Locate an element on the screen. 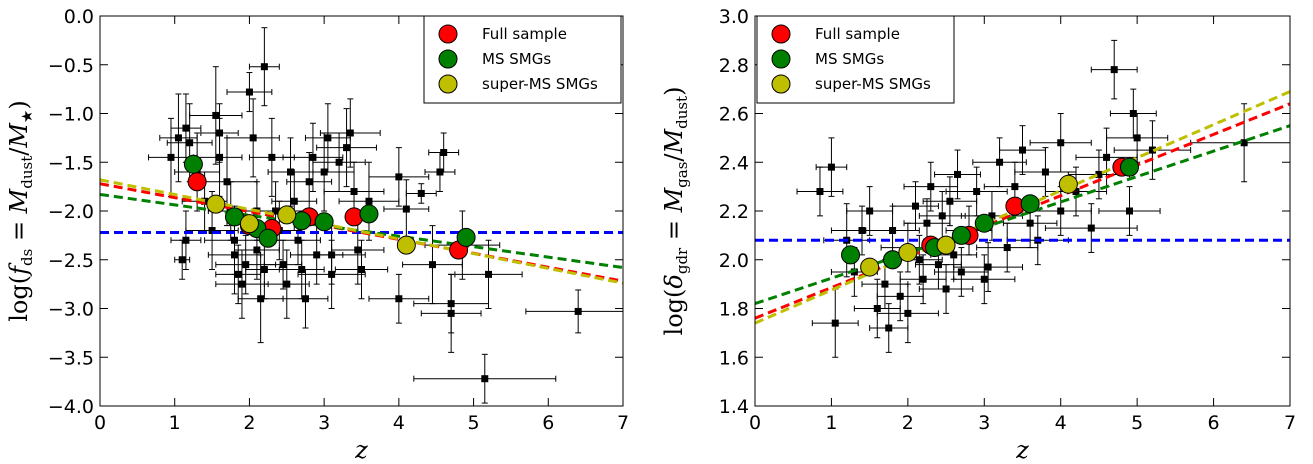 The height and width of the screenshot is (464, 1313). left-legend-label-ms-smgs: MS SMGs is located at coordinates (516, 59).